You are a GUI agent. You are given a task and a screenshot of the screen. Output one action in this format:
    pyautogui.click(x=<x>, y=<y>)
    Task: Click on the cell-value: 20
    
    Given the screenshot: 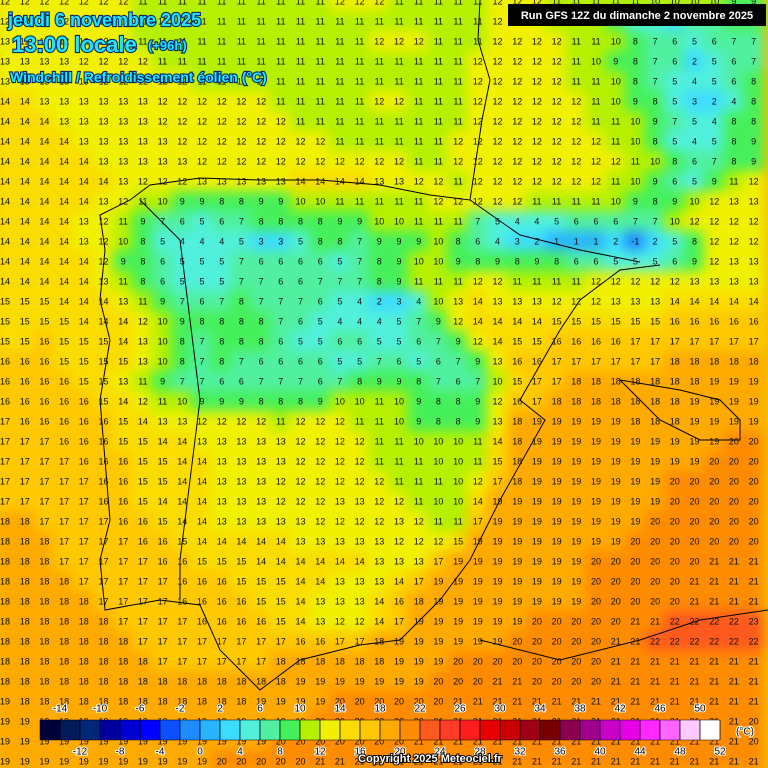 What is the action you would take?
    pyautogui.click(x=576, y=621)
    